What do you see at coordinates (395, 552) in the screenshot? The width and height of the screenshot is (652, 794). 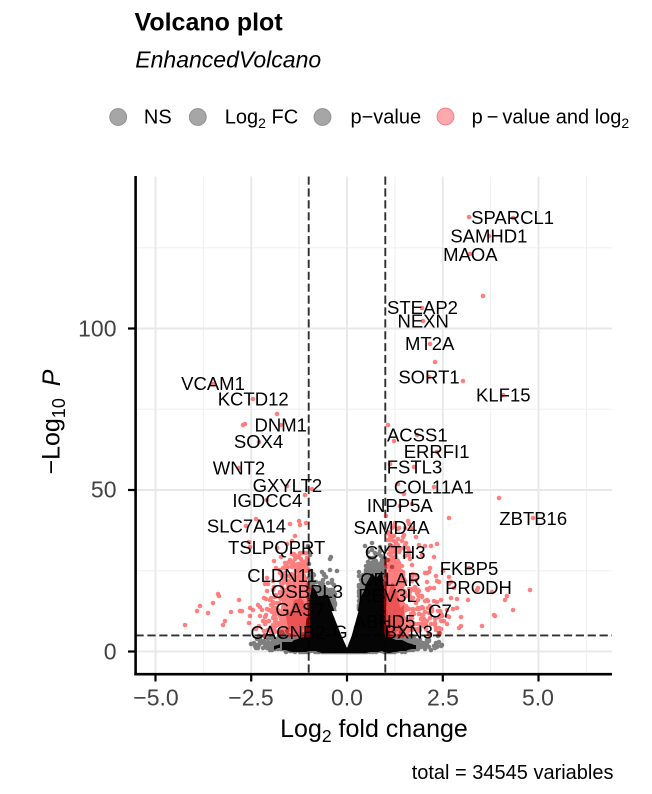 I see `svg-text: CYTH3` at bounding box center [395, 552].